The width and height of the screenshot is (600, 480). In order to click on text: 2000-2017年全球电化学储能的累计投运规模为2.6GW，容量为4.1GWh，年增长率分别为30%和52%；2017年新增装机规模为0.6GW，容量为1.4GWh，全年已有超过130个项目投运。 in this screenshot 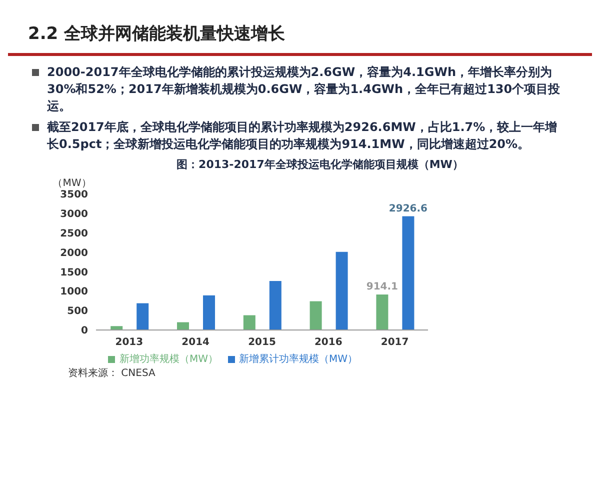, I will do `click(304, 89)`.